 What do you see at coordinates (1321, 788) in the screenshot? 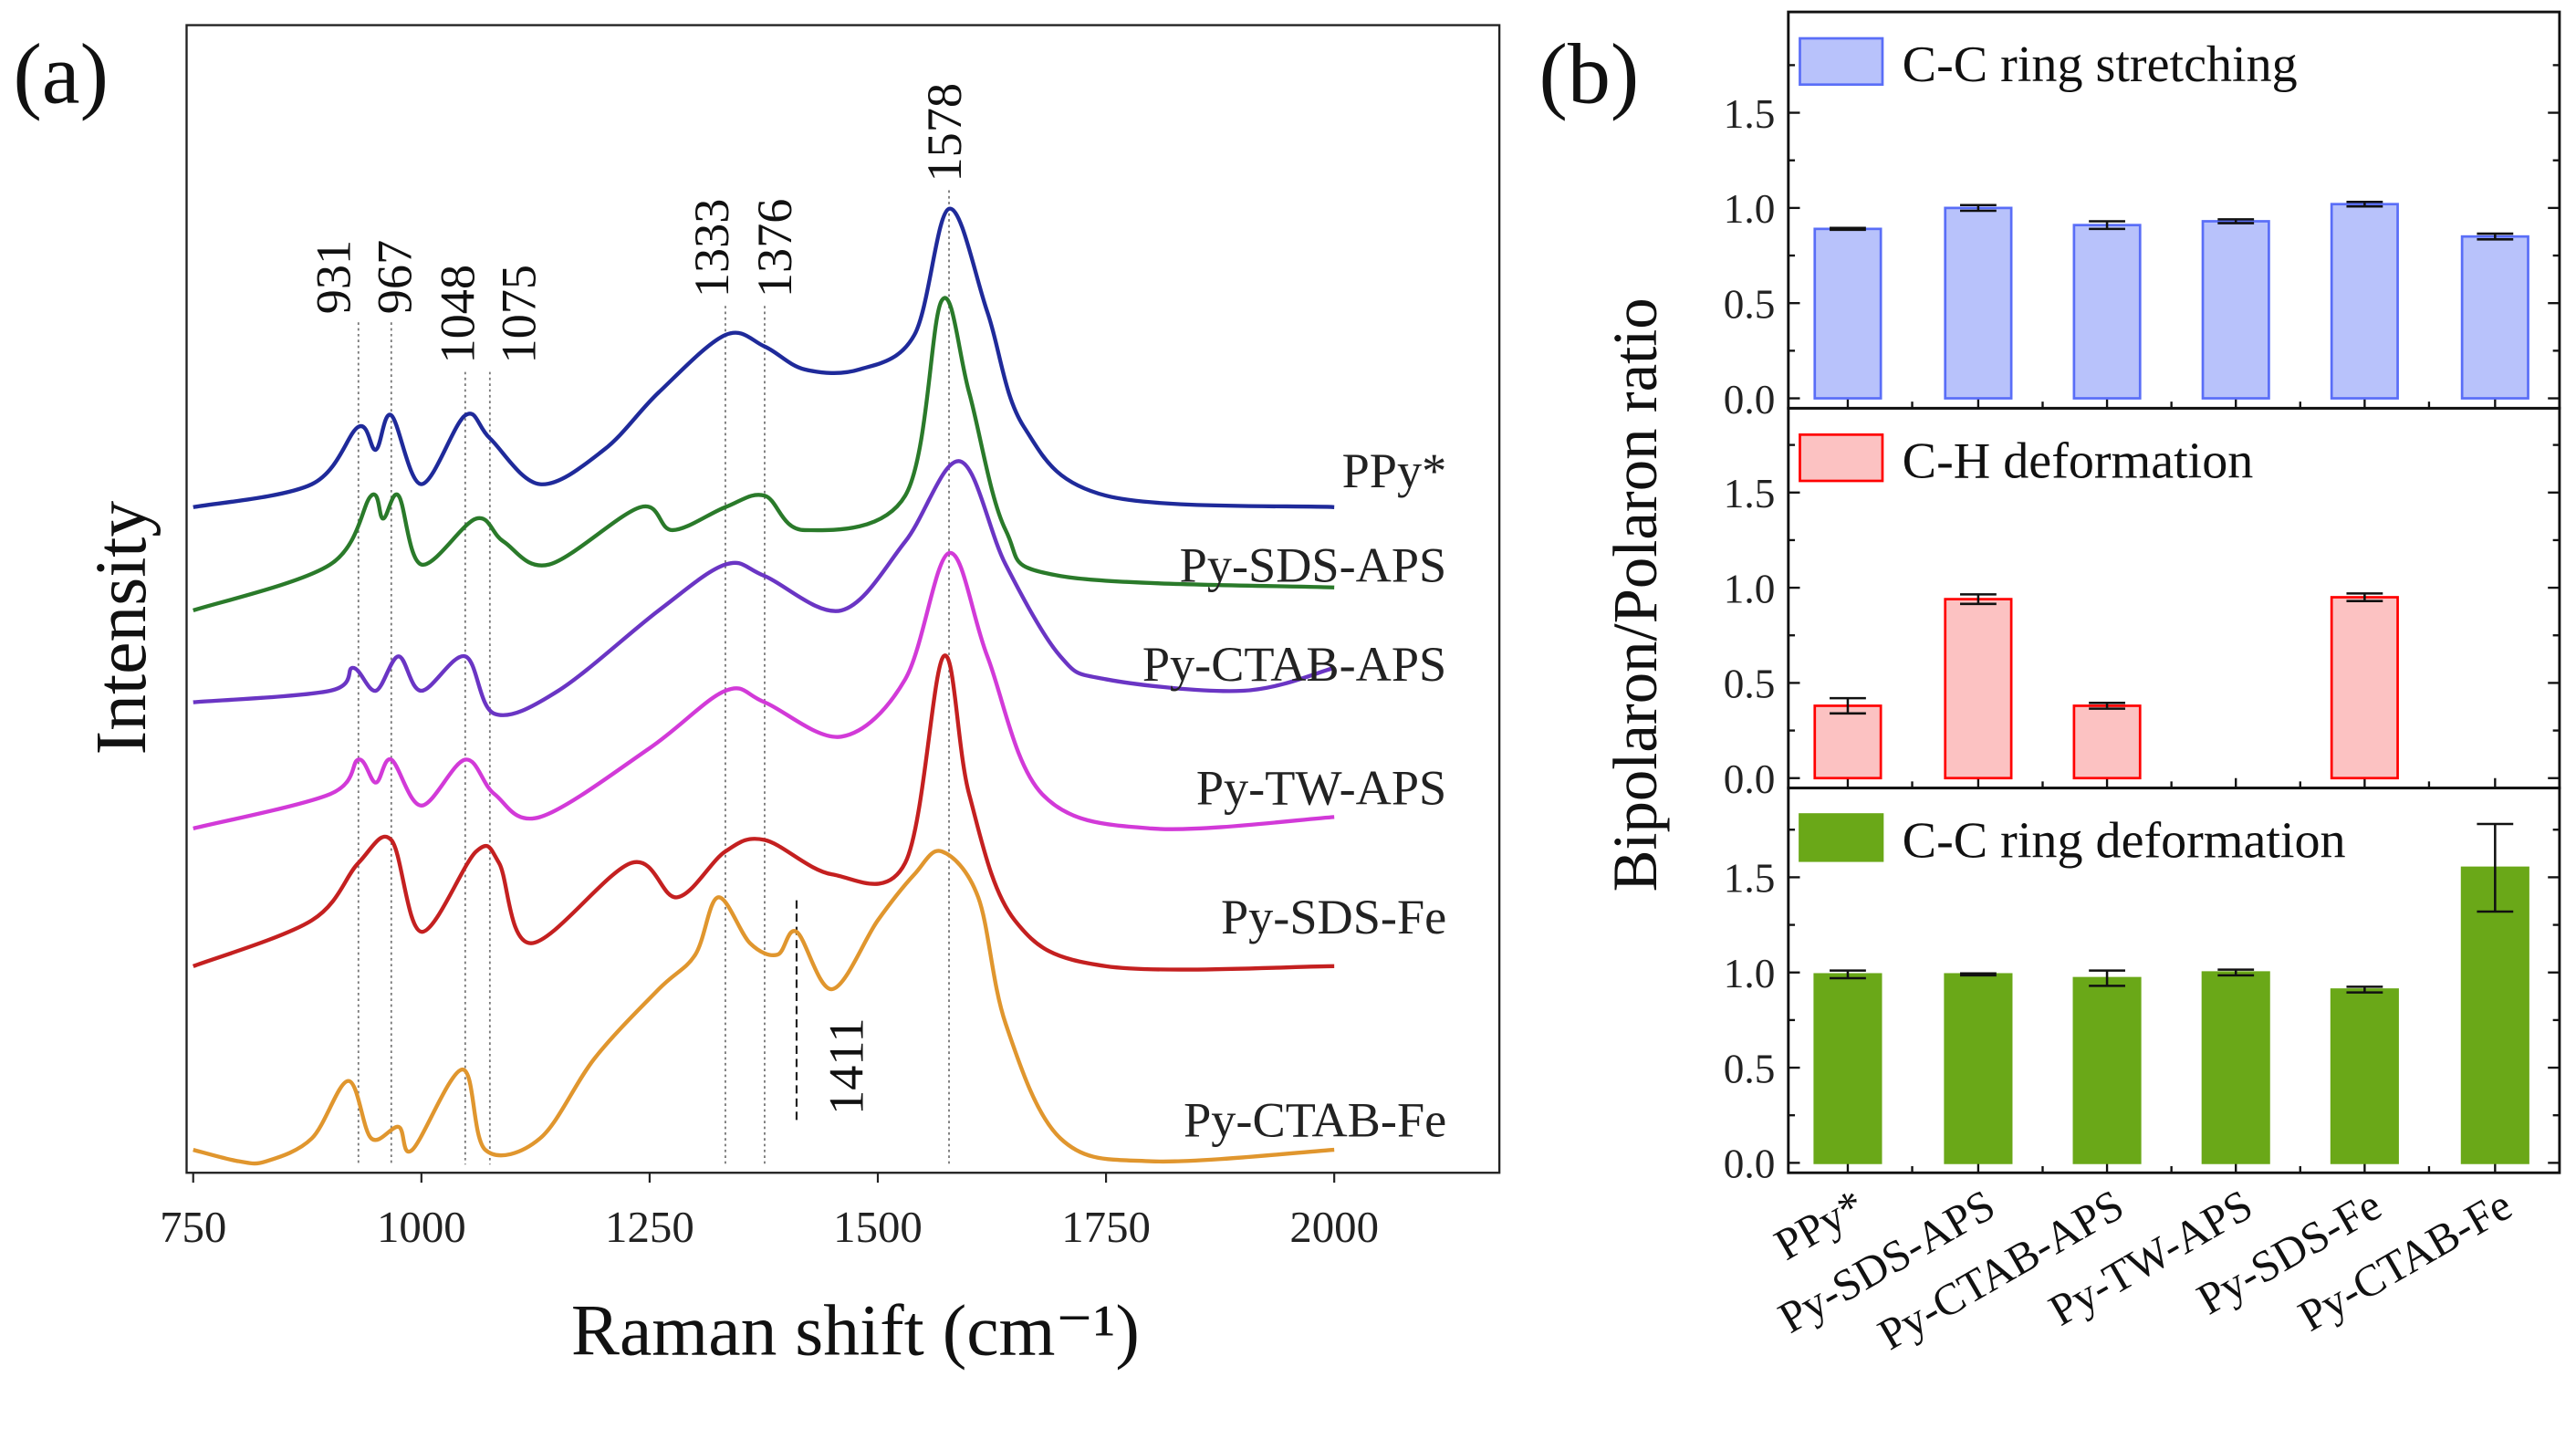
I see `series-label: Py-TW-APS` at bounding box center [1321, 788].